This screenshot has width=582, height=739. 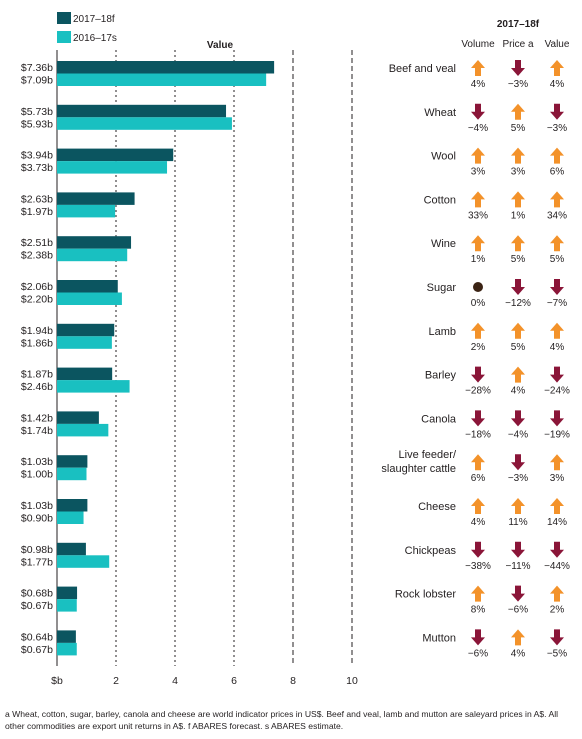 I want to click on change-value: −18%, so click(x=478, y=434).